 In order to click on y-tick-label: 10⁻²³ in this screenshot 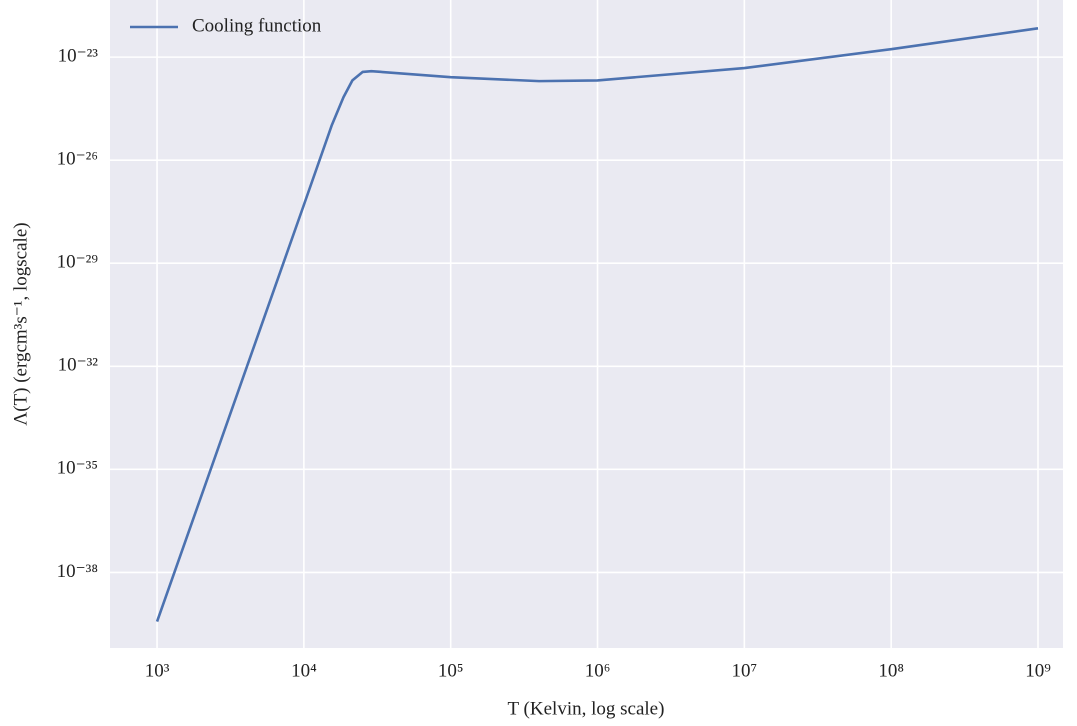, I will do `click(78, 55)`.